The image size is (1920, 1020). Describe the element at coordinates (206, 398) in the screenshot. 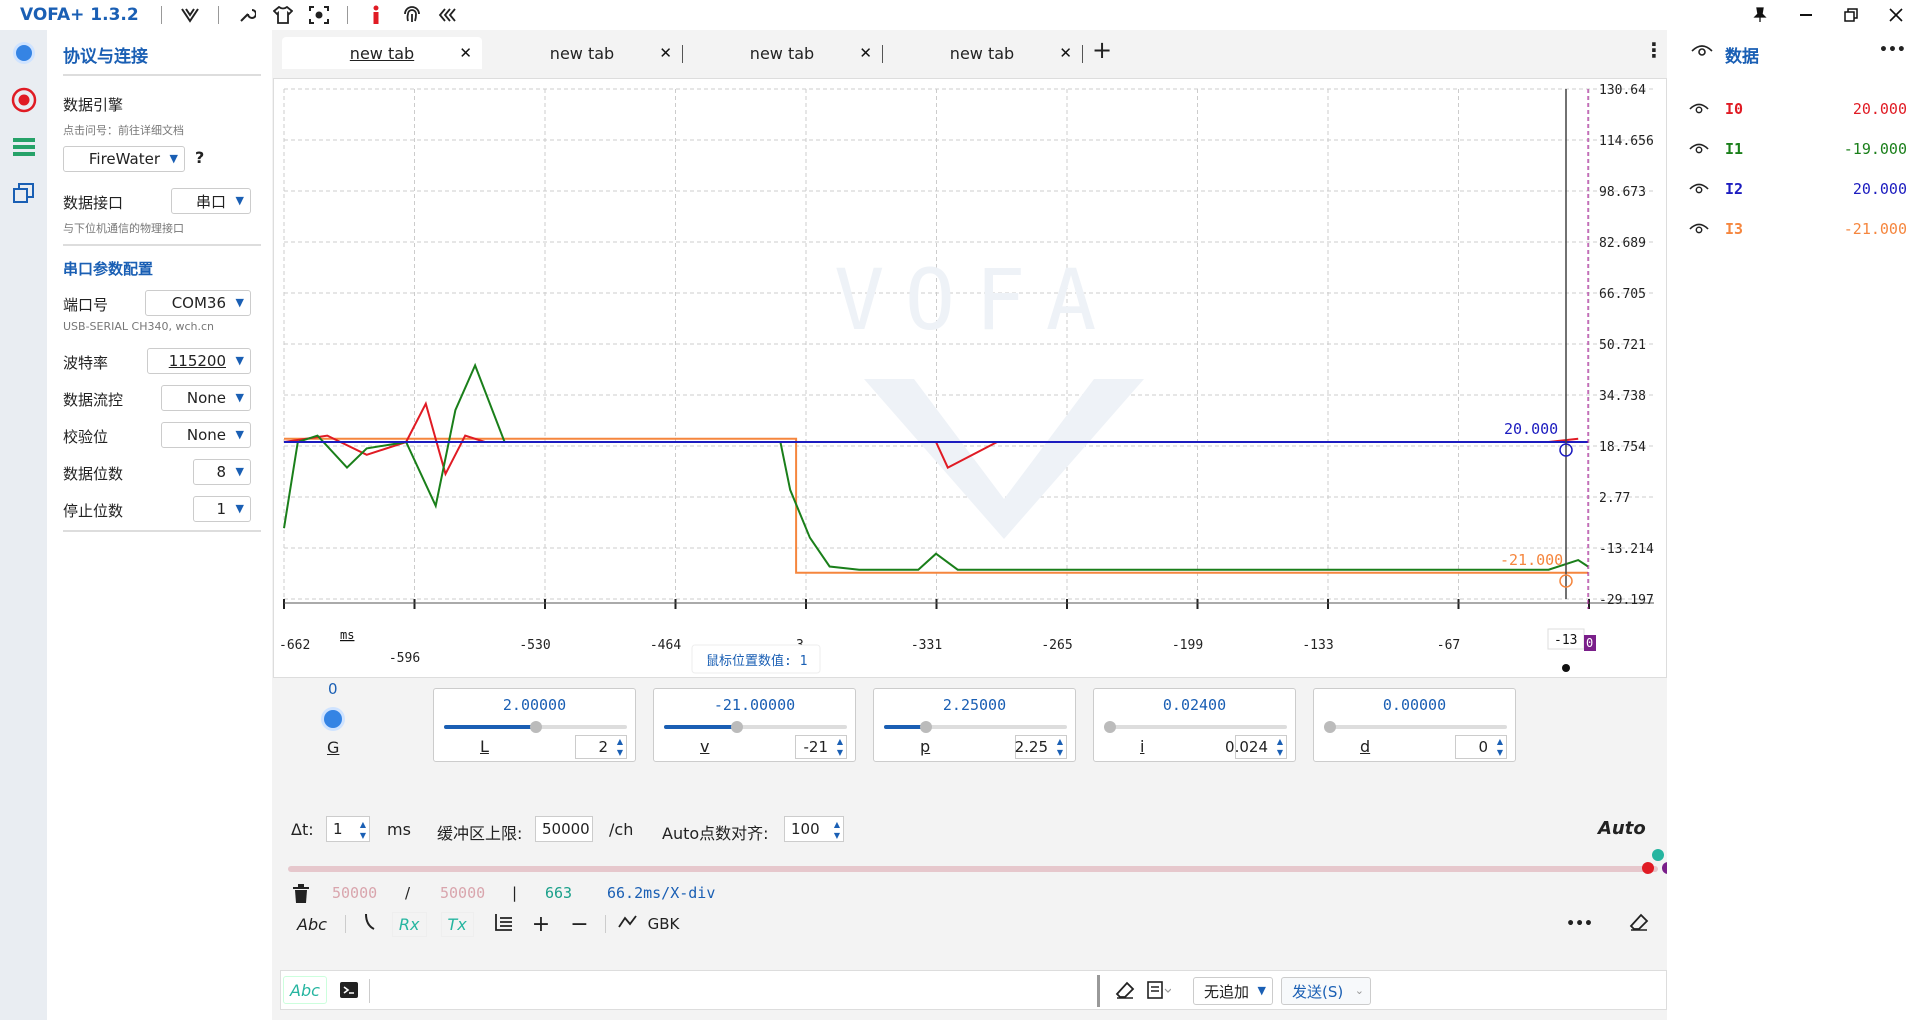

I see `flow-select: None ▼` at that location.